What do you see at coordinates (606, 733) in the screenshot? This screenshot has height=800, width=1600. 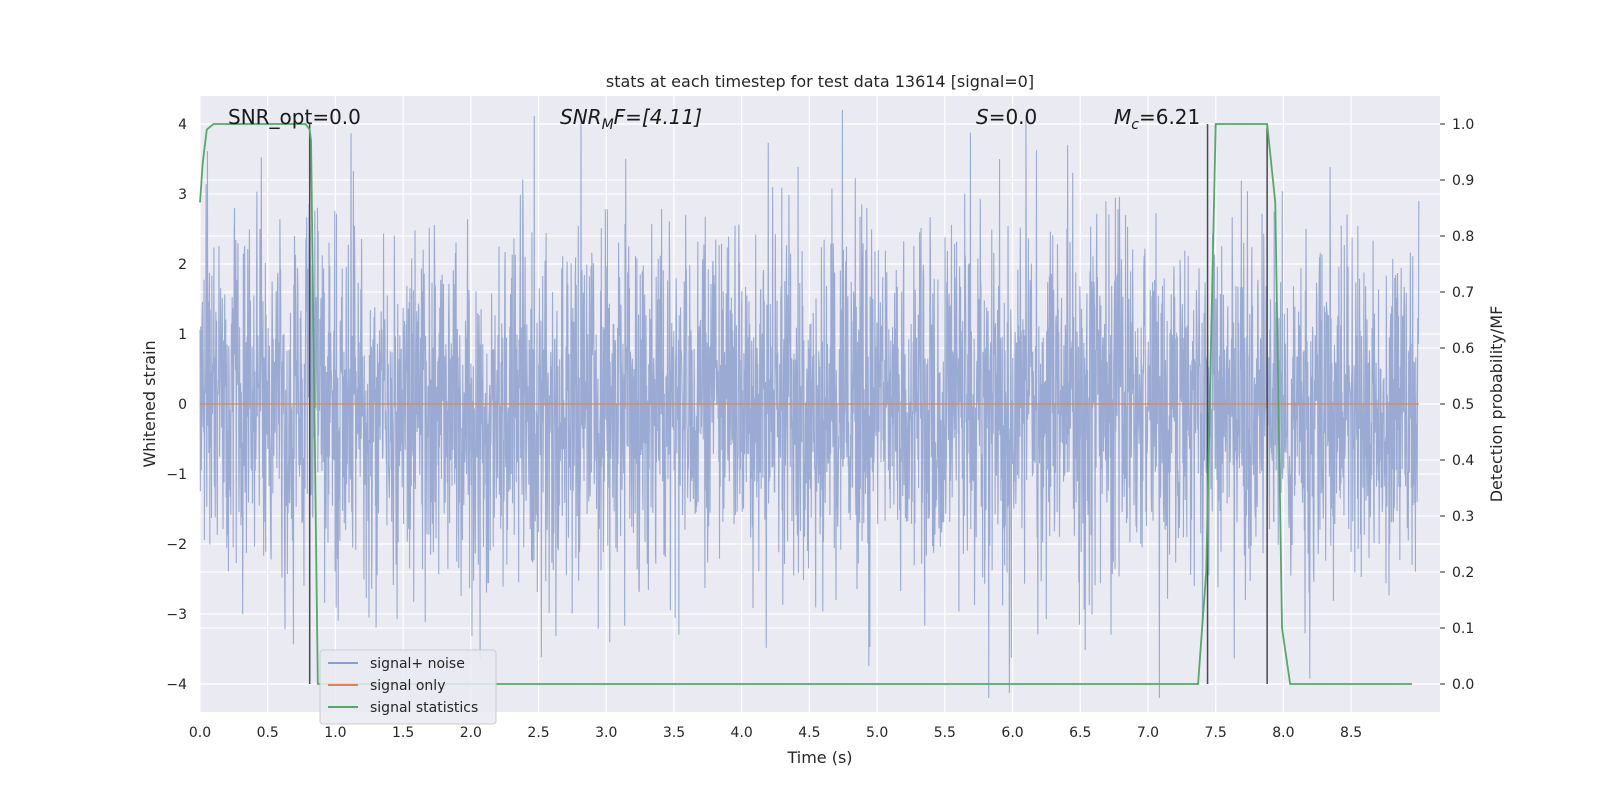 I see `x-tick-label: 3.0` at bounding box center [606, 733].